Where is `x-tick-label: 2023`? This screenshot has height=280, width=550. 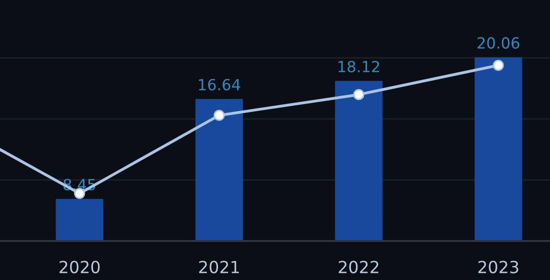 x-tick-label: 2023 is located at coordinates (498, 267).